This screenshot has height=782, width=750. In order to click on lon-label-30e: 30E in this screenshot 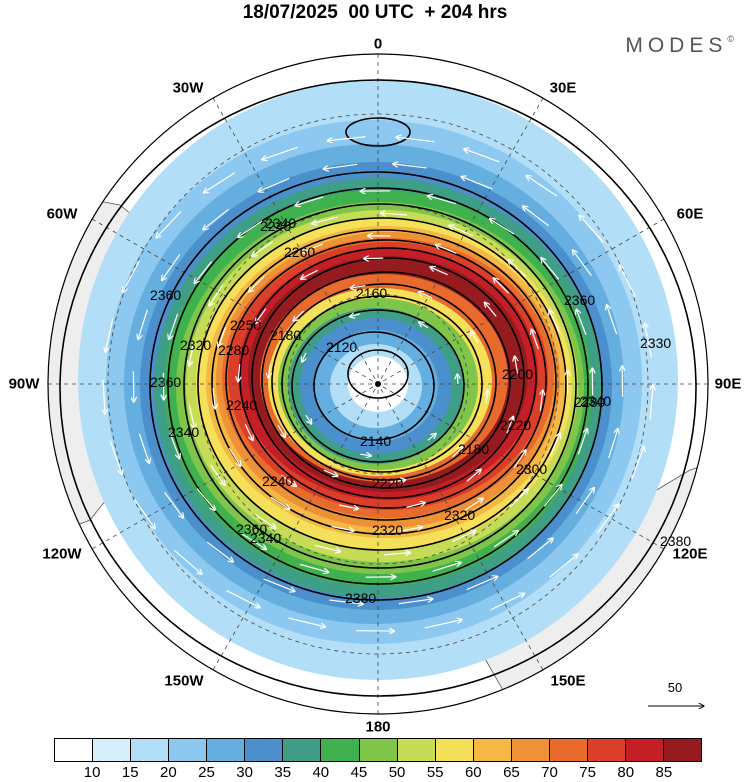, I will do `click(563, 88)`.